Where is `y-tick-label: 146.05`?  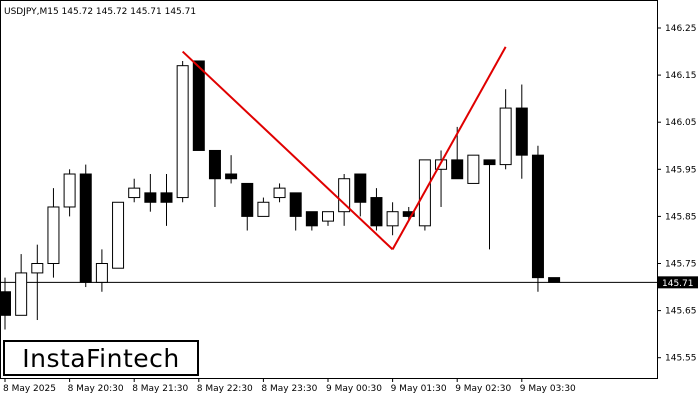 y-tick-label: 146.05 is located at coordinates (681, 123).